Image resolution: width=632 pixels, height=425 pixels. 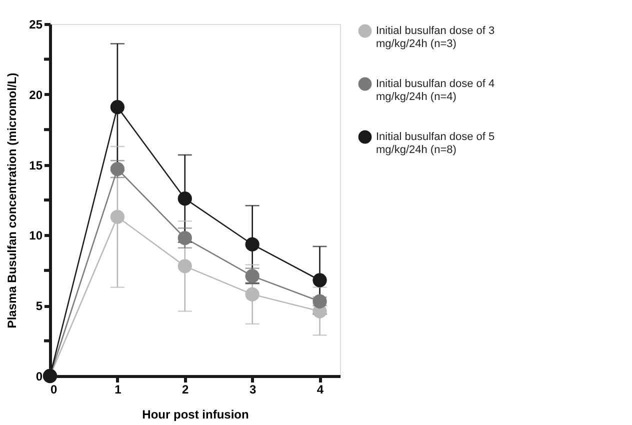 What do you see at coordinates (39, 377) in the screenshot?
I see `y-tick-label: 0` at bounding box center [39, 377].